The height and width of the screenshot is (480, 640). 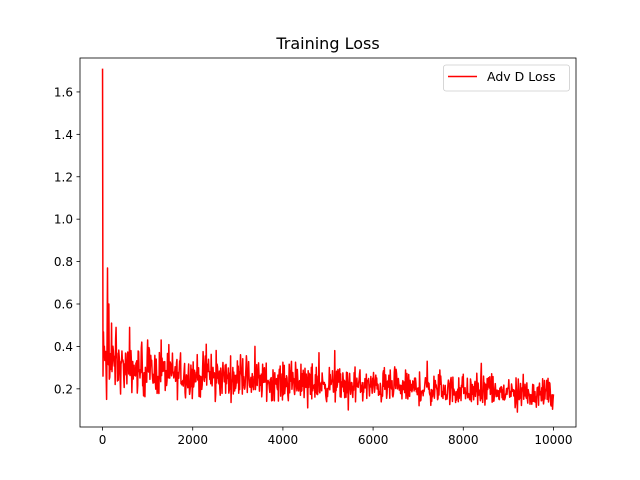 I want to click on y-tick-label: 0.4, so click(x=63, y=347).